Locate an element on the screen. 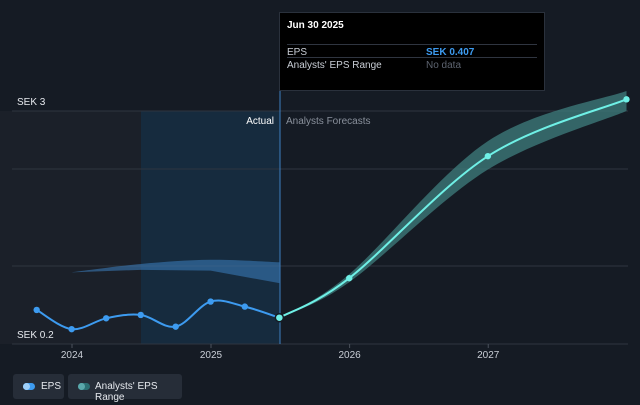 This screenshot has height=405, width=640. tooltip-eps-value: SEK 0.407 is located at coordinates (450, 52).